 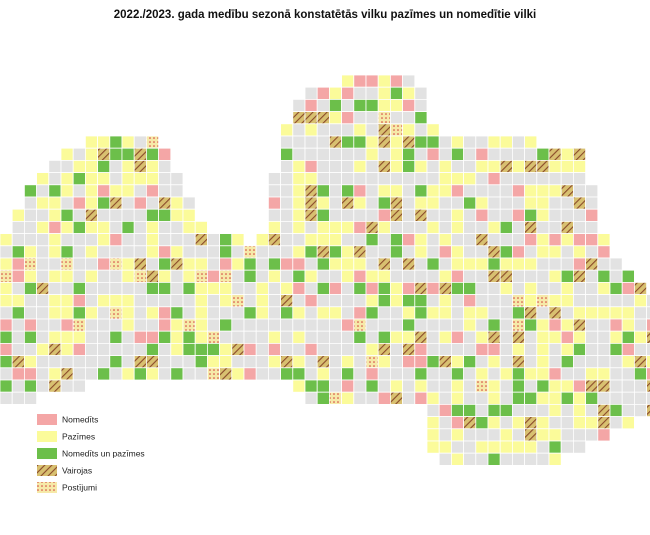 What do you see at coordinates (78, 436) in the screenshot?
I see `legend-label: Pazīmes` at bounding box center [78, 436].